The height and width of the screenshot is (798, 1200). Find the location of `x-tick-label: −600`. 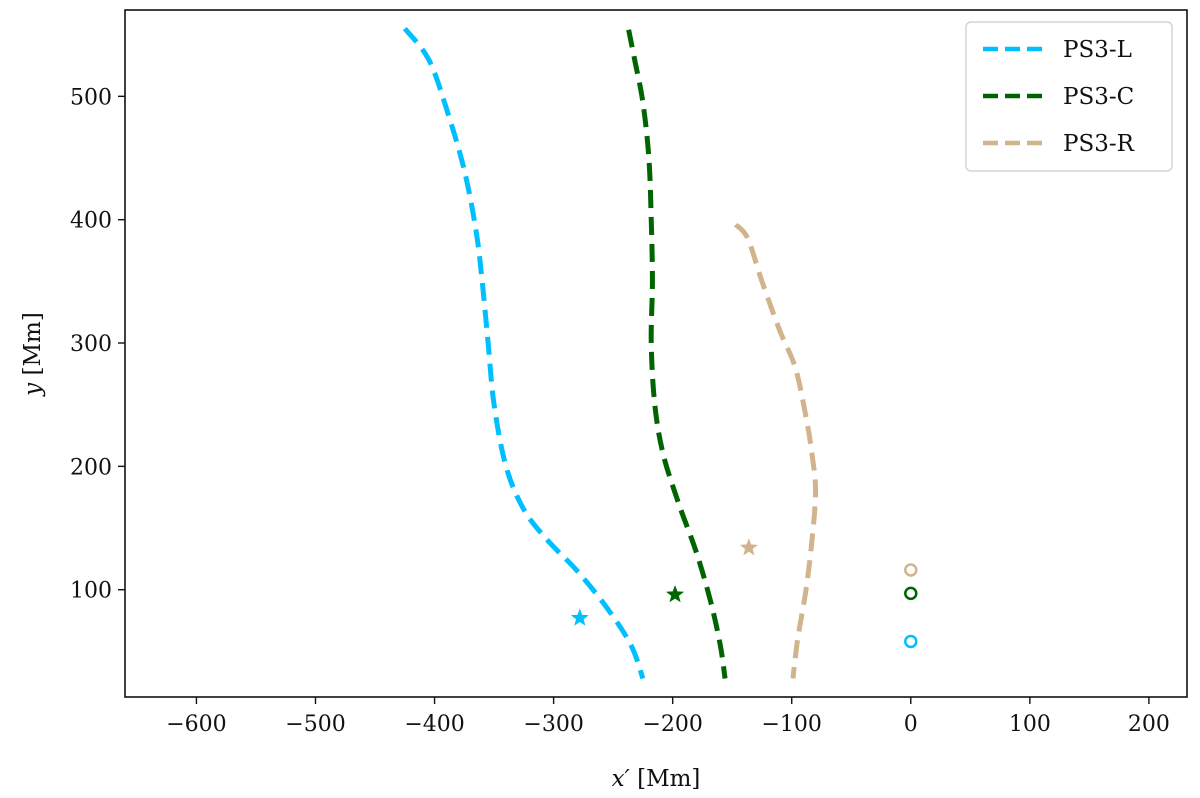

x-tick-label: −600 is located at coordinates (196, 724).